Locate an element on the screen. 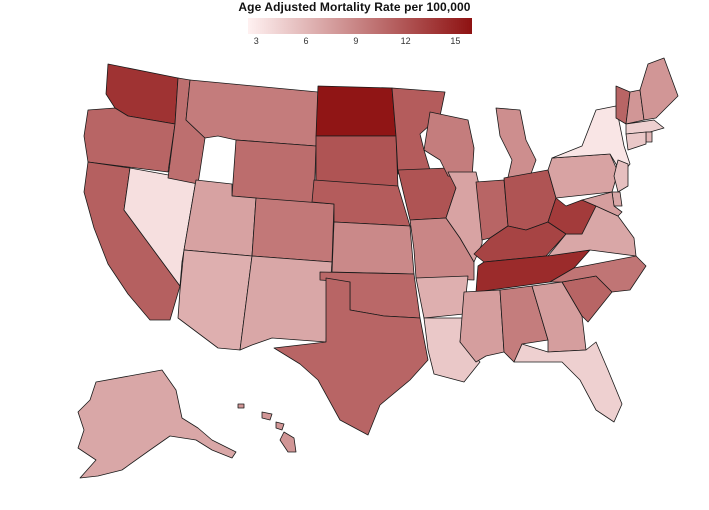  state-WI is located at coordinates (449, 145).